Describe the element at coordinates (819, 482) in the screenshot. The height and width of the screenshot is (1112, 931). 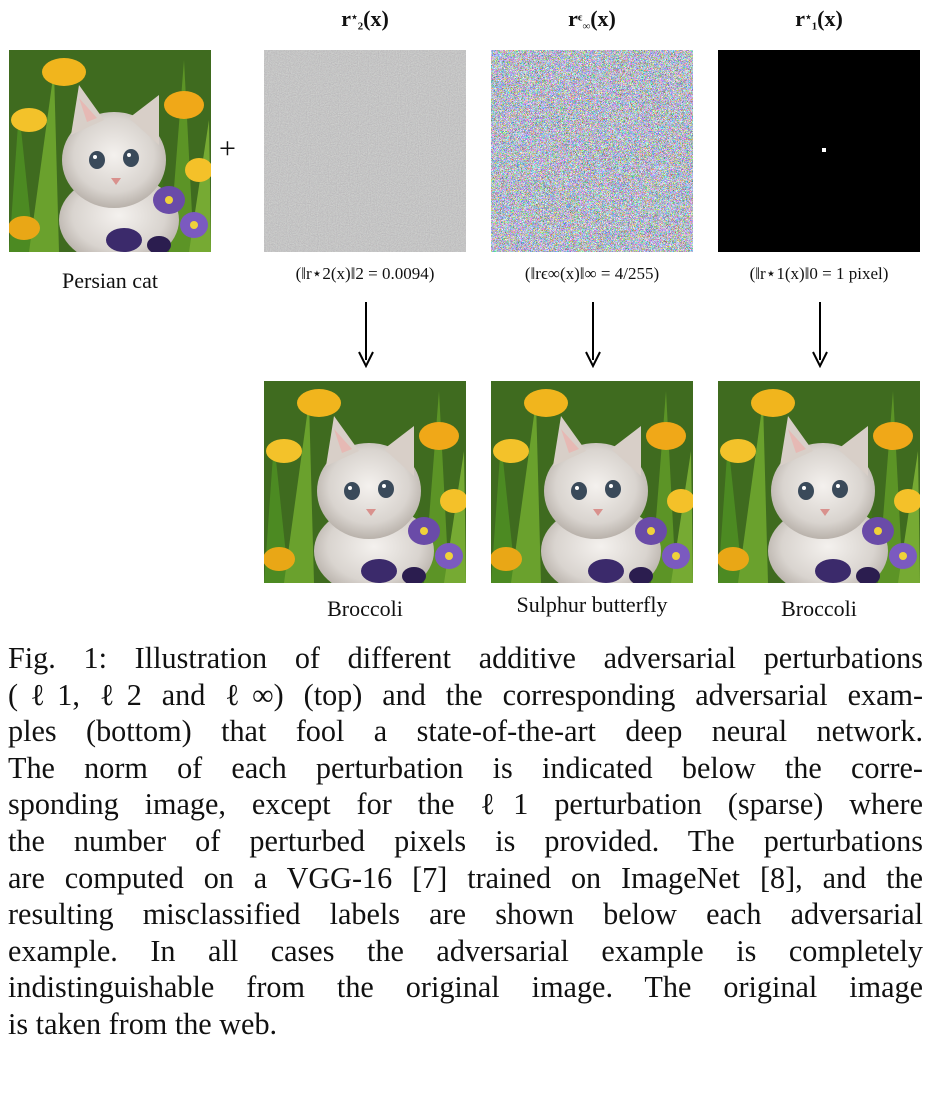
I see `adversarial-image-l1` at that location.